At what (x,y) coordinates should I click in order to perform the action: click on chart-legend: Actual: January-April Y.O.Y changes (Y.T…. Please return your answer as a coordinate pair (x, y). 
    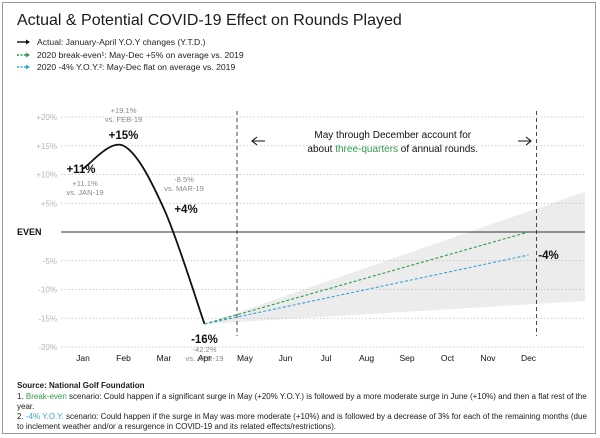
    Looking at the image, I should click on (130, 55).